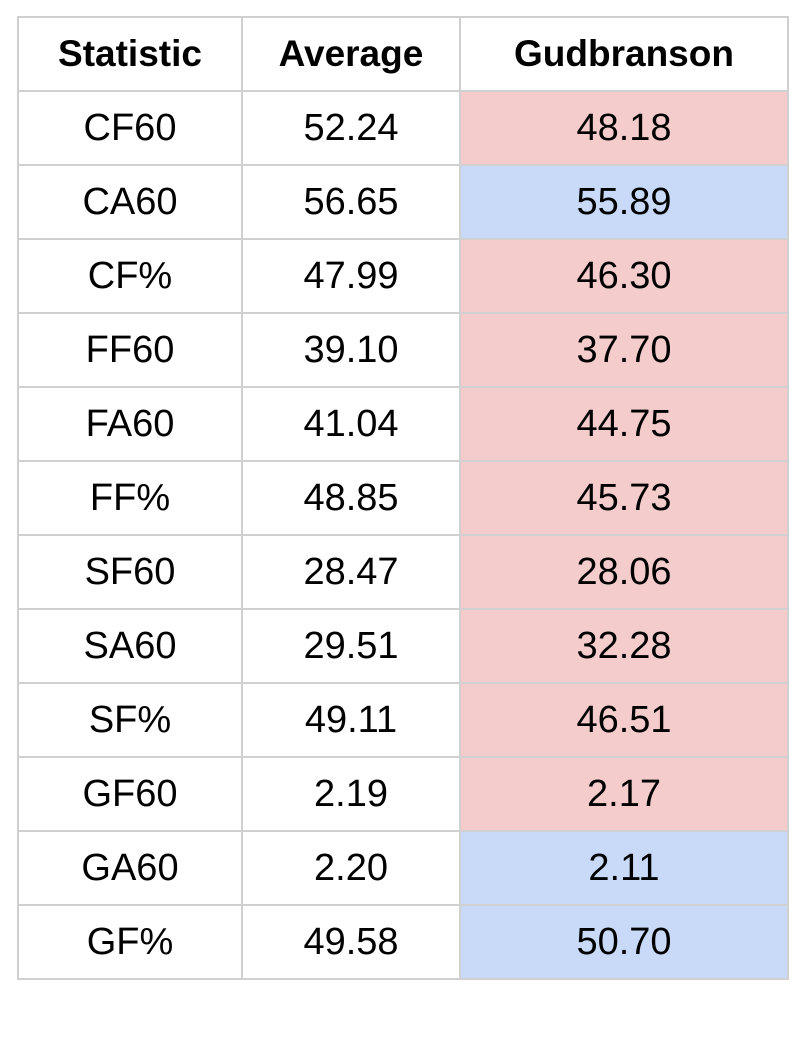  What do you see at coordinates (351, 498) in the screenshot?
I see `average-cell: 48.85` at bounding box center [351, 498].